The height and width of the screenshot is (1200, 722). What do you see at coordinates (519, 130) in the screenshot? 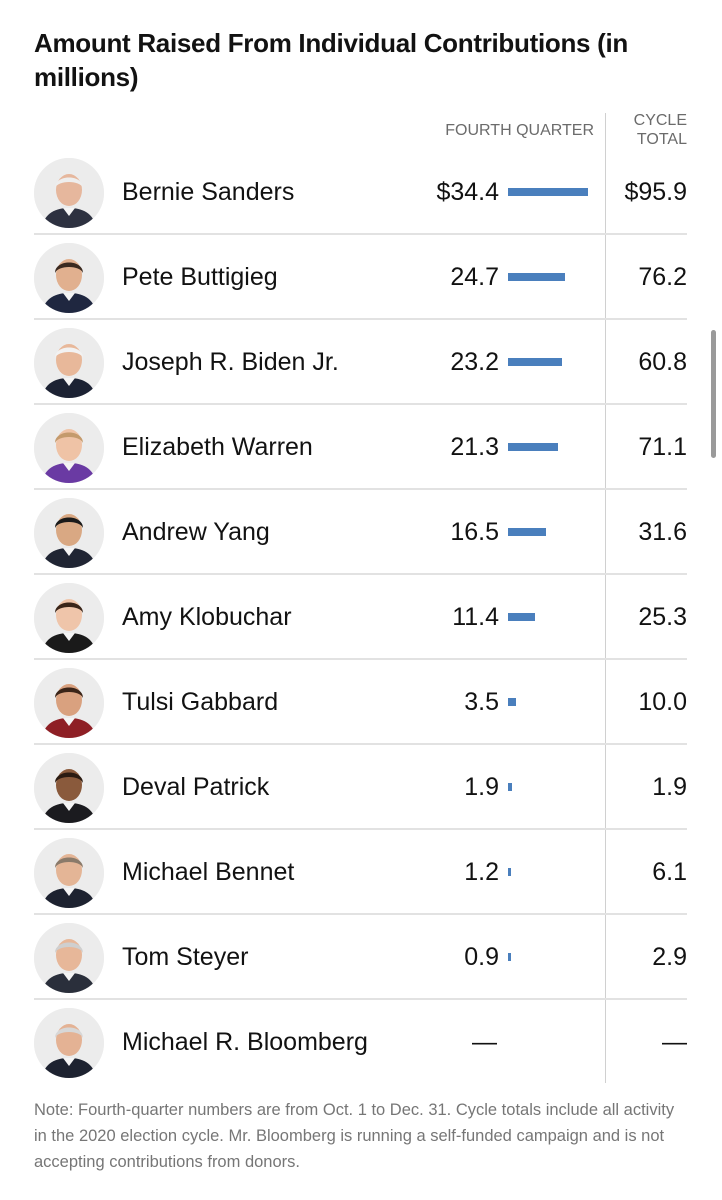
I see `column-header-fourth-quarter: FOURTH QUARTER` at bounding box center [519, 130].